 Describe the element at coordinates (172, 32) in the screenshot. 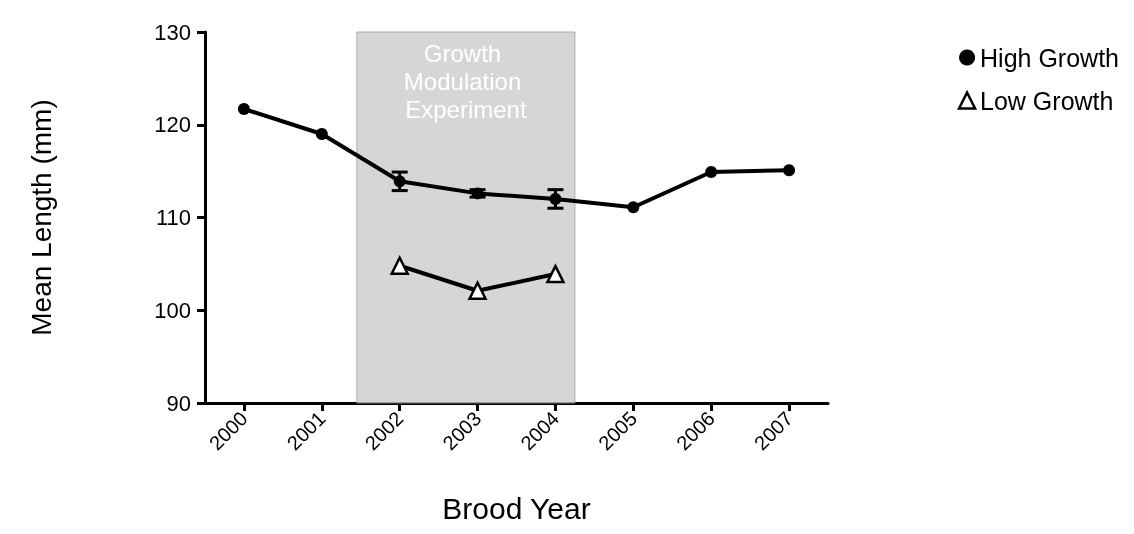

I see `y-tick-label: 130` at that location.